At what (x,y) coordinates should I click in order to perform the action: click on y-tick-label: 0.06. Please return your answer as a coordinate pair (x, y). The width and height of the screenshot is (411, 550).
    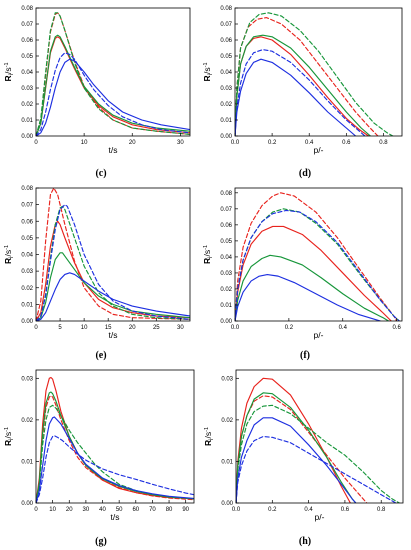
    Looking at the image, I should click on (226, 226).